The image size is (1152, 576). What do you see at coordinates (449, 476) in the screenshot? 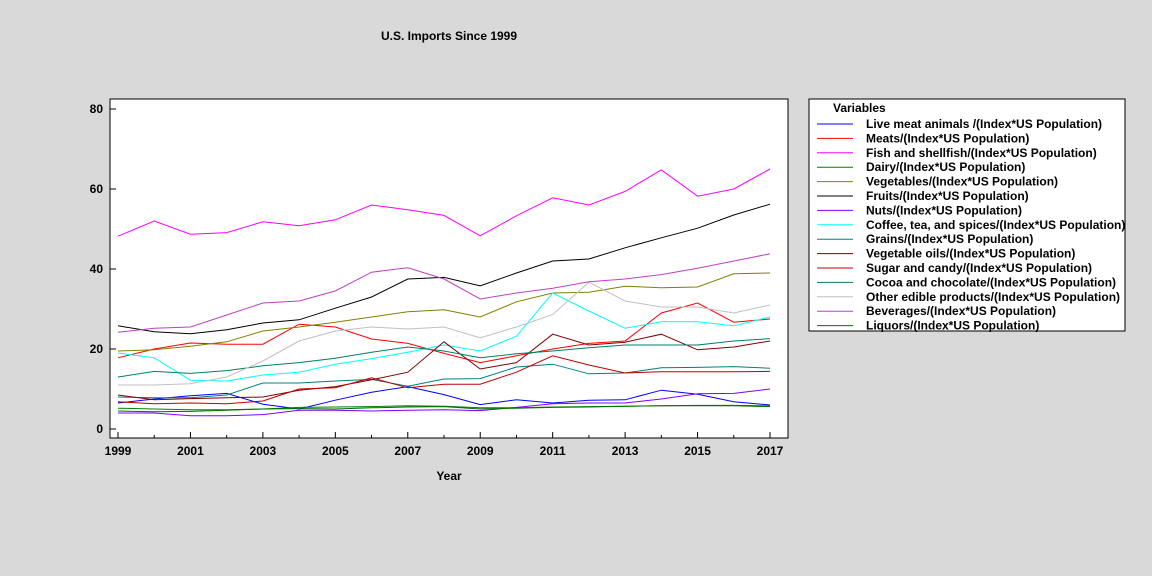
I see `x-axis-label: Year` at bounding box center [449, 476].